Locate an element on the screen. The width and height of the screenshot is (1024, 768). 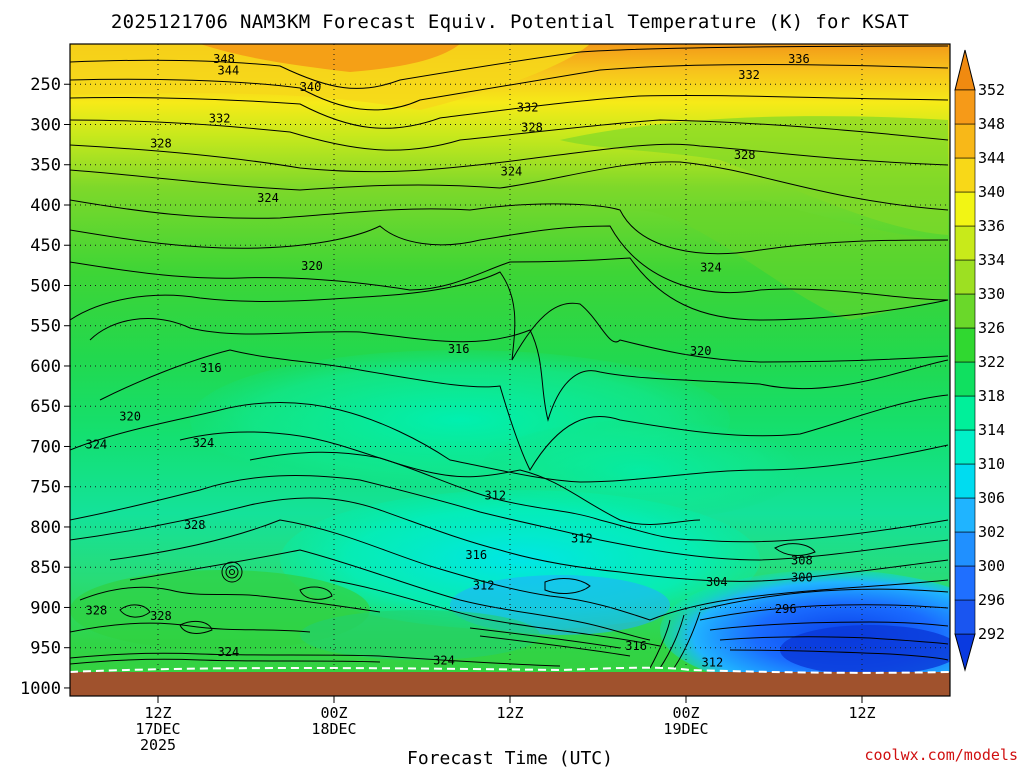
colorbar-label: 318 is located at coordinates (991, 396).